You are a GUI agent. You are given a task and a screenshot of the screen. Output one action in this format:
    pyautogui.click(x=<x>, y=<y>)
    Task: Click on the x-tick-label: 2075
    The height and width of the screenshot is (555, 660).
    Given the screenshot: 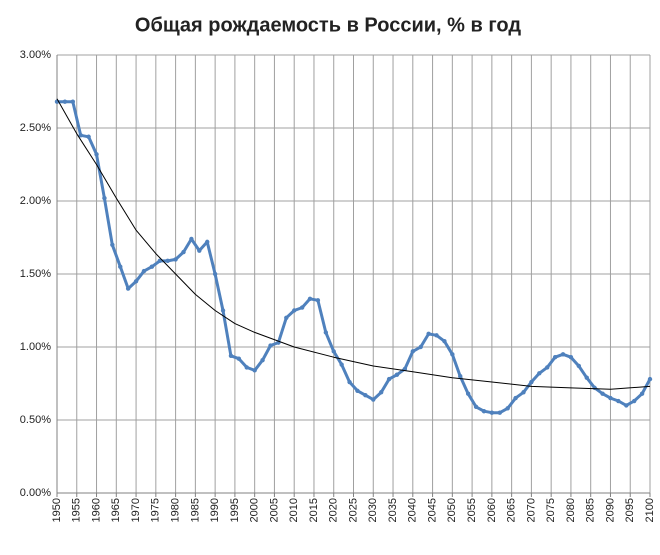 What is the action you would take?
    pyautogui.click(x=551, y=510)
    